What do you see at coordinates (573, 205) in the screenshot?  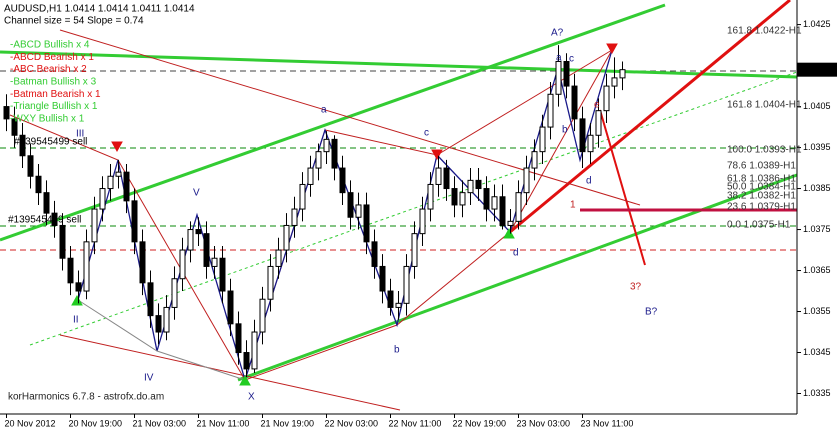 I see `point-label: 1` at bounding box center [573, 205].